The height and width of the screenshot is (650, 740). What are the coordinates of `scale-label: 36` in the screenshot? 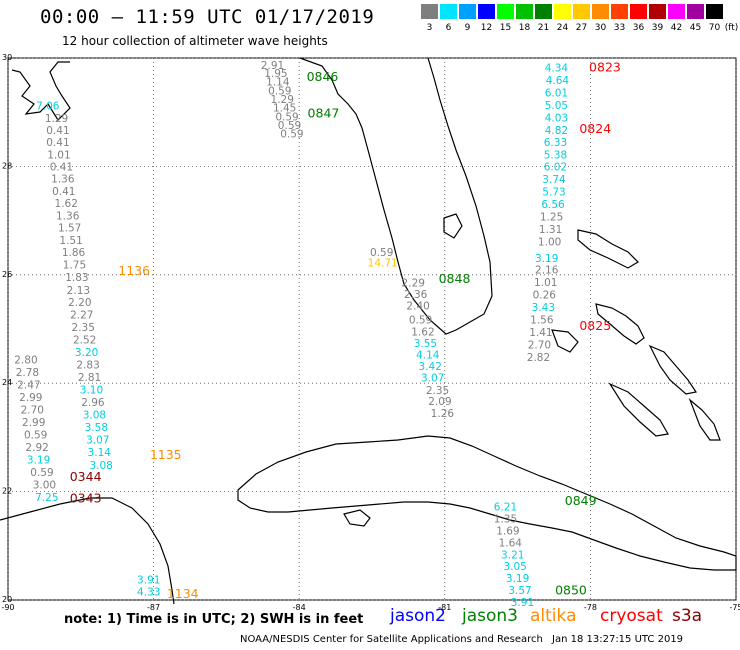 It's located at (638, 28).